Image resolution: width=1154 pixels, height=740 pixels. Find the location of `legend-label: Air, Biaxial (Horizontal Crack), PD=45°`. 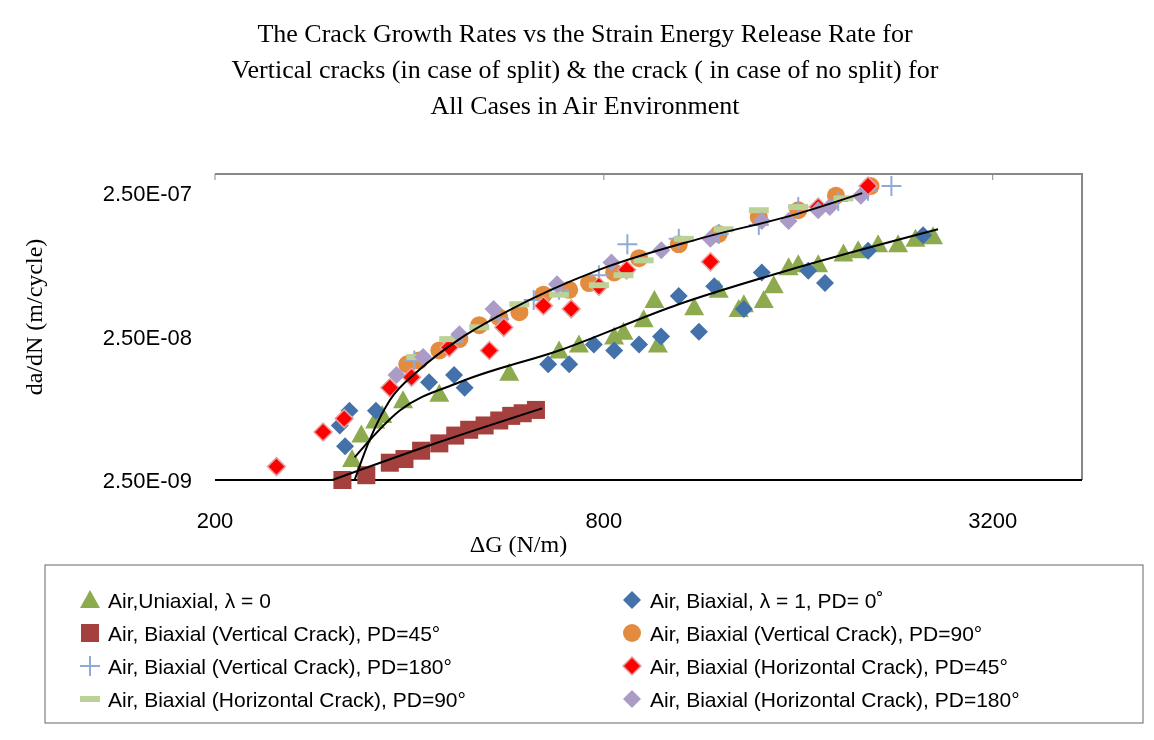

legend-label: Air, Biaxial (Horizontal Crack), PD=45° is located at coordinates (829, 666).